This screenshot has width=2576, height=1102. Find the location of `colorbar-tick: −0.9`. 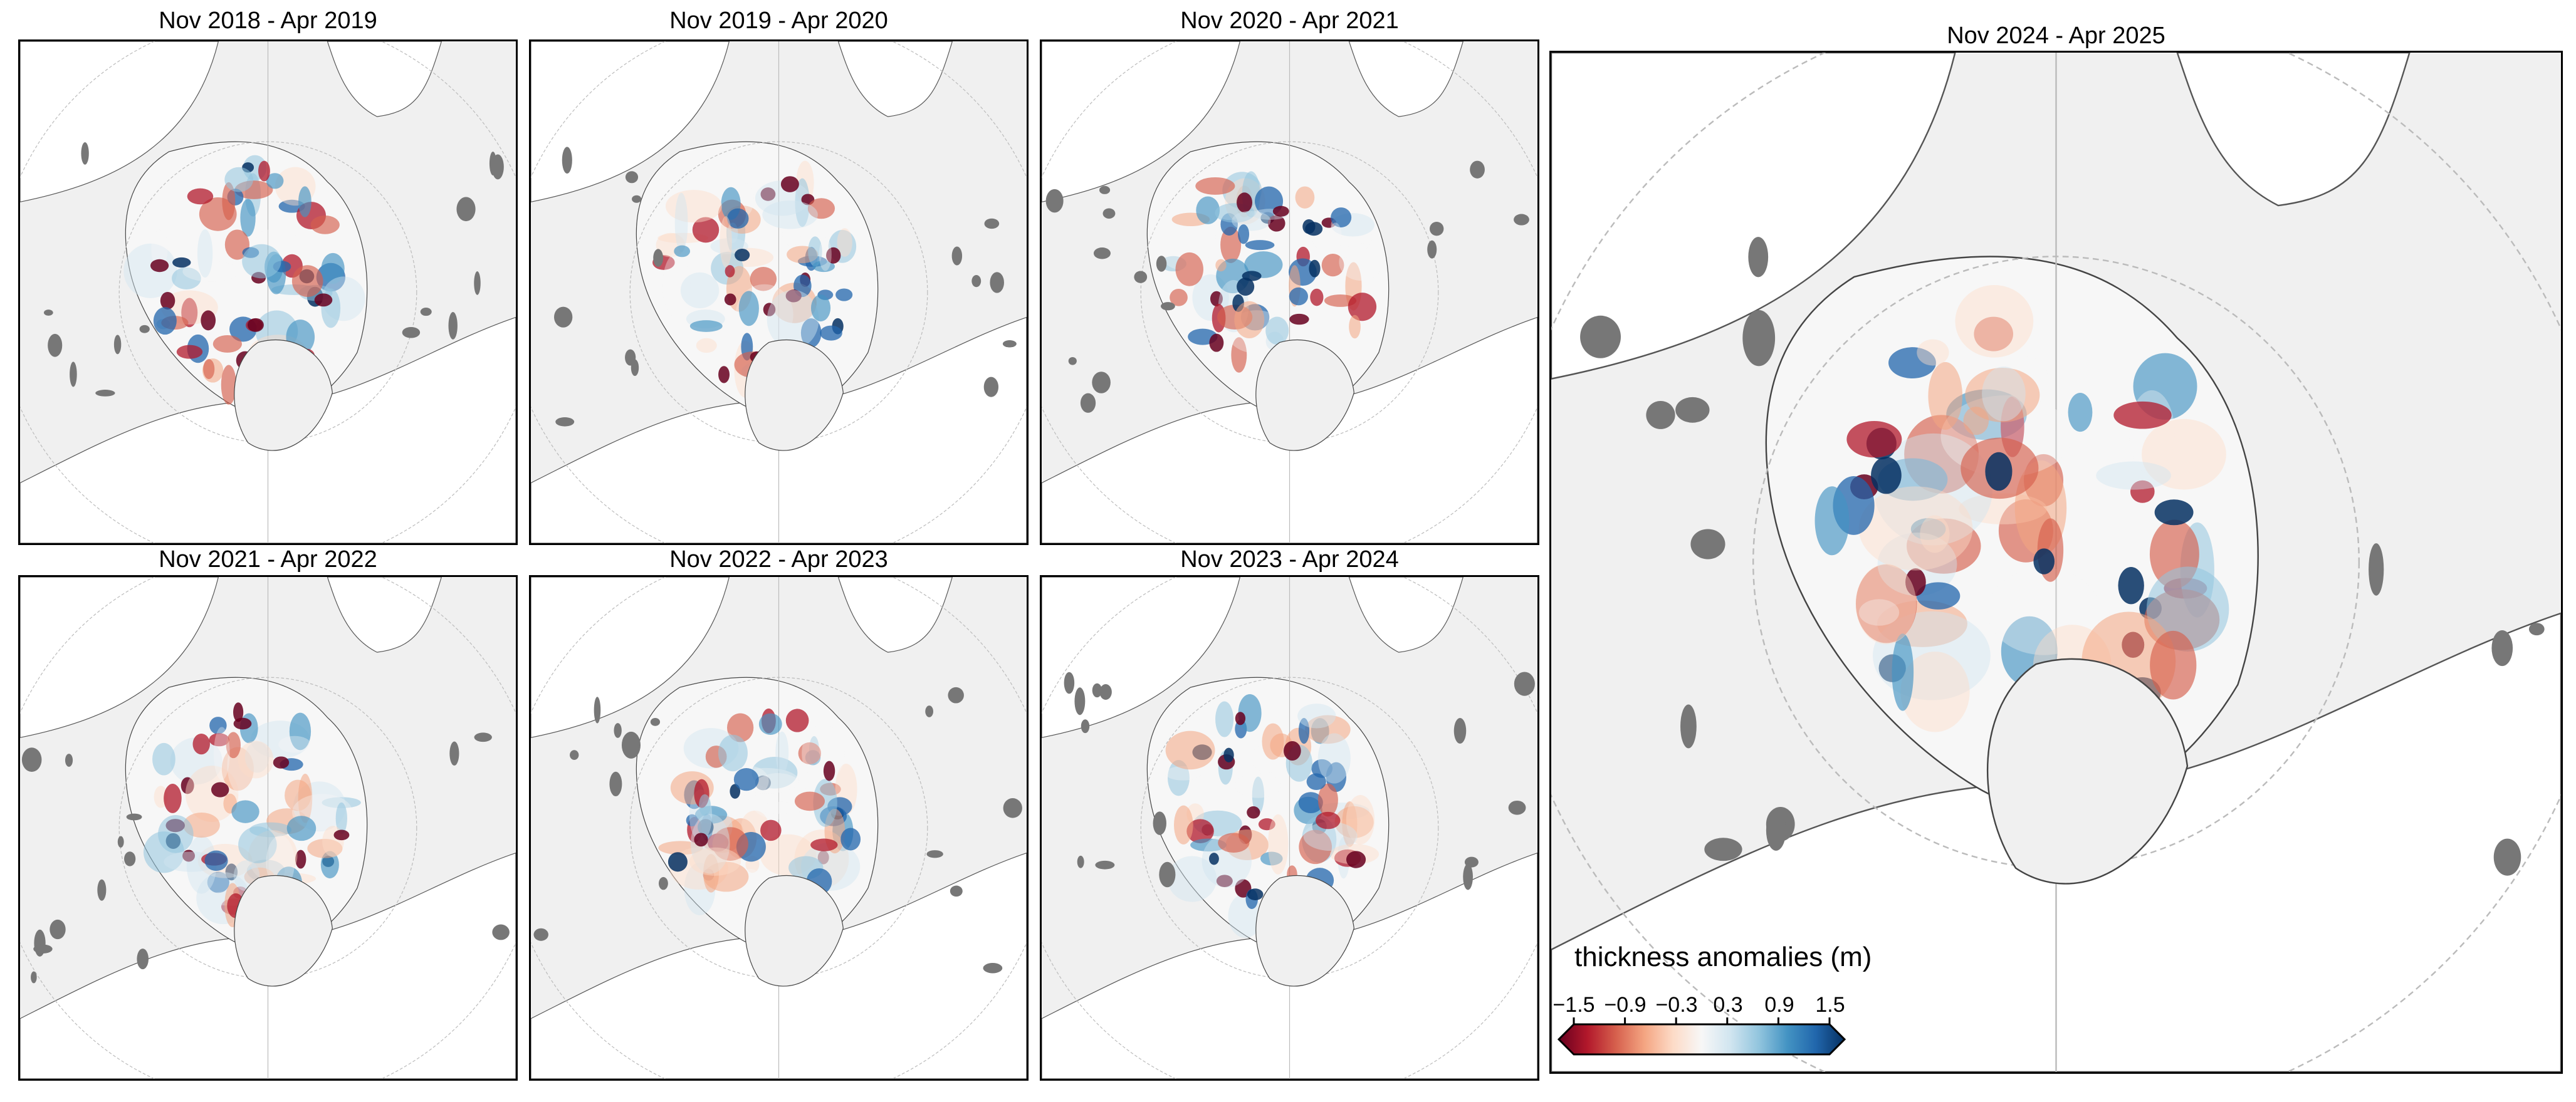

colorbar-tick: −0.9 is located at coordinates (1625, 1005).